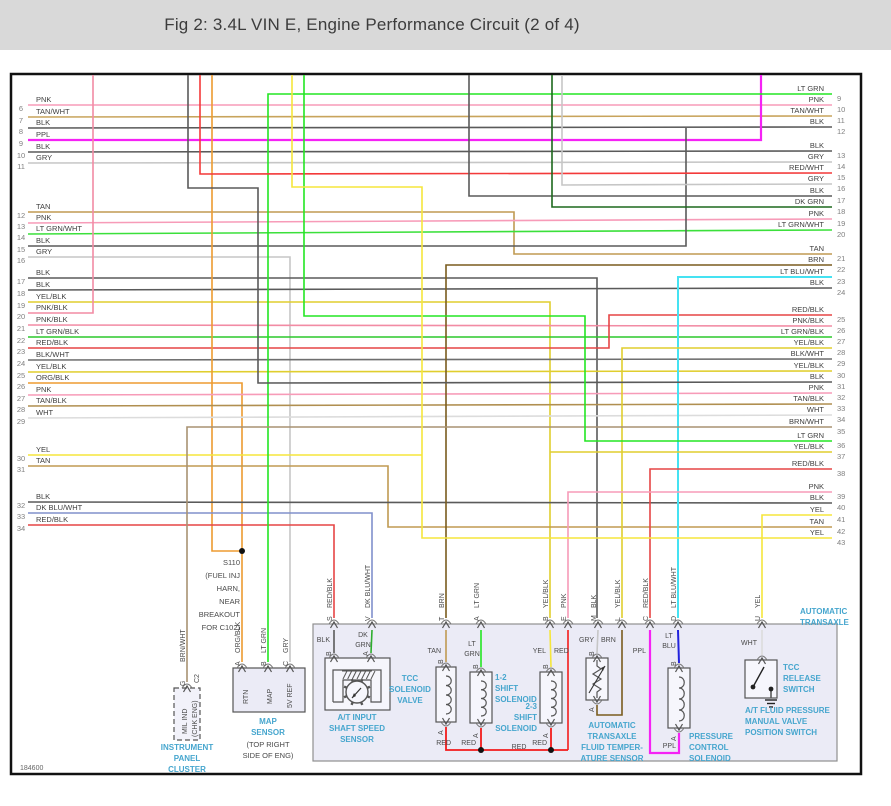  I want to click on wire-tanwht, so click(430, 116).